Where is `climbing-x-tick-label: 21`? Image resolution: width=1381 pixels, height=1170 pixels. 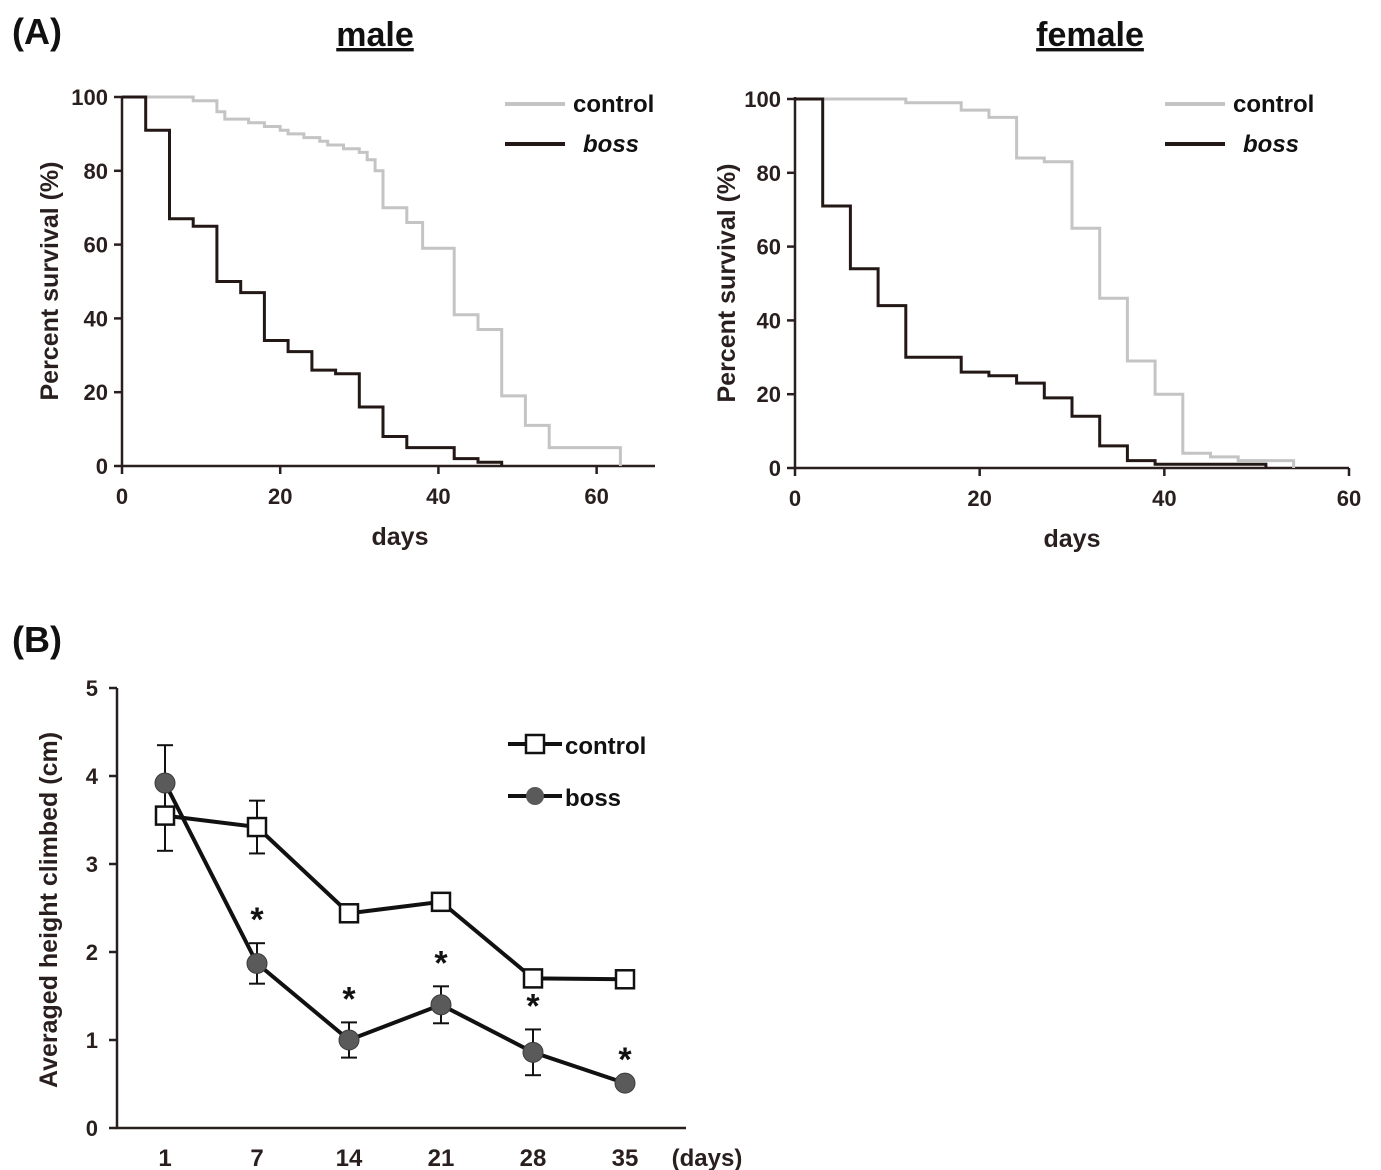
climbing-x-tick-label: 21 is located at coordinates (441, 1157).